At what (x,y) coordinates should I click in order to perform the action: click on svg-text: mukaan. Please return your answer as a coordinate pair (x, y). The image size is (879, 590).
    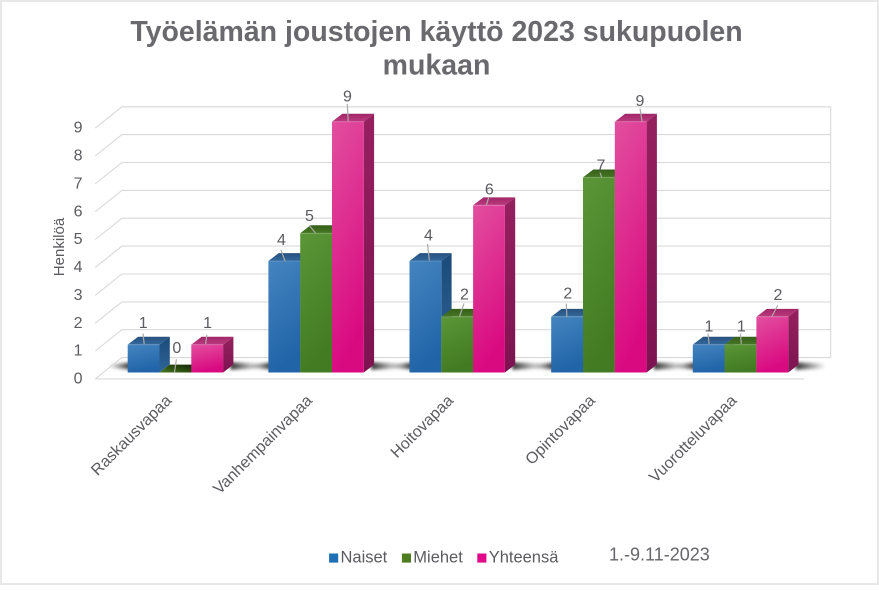
    Looking at the image, I should click on (437, 66).